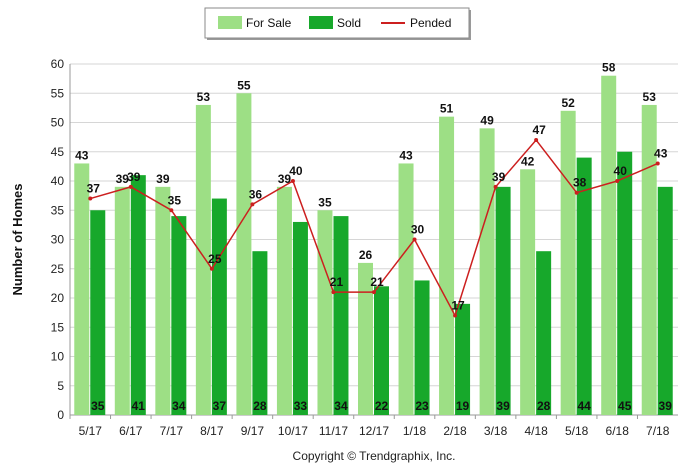 The height and width of the screenshot is (470, 699). Describe the element at coordinates (539, 130) in the screenshot. I see `pended-value-label: 47` at that location.